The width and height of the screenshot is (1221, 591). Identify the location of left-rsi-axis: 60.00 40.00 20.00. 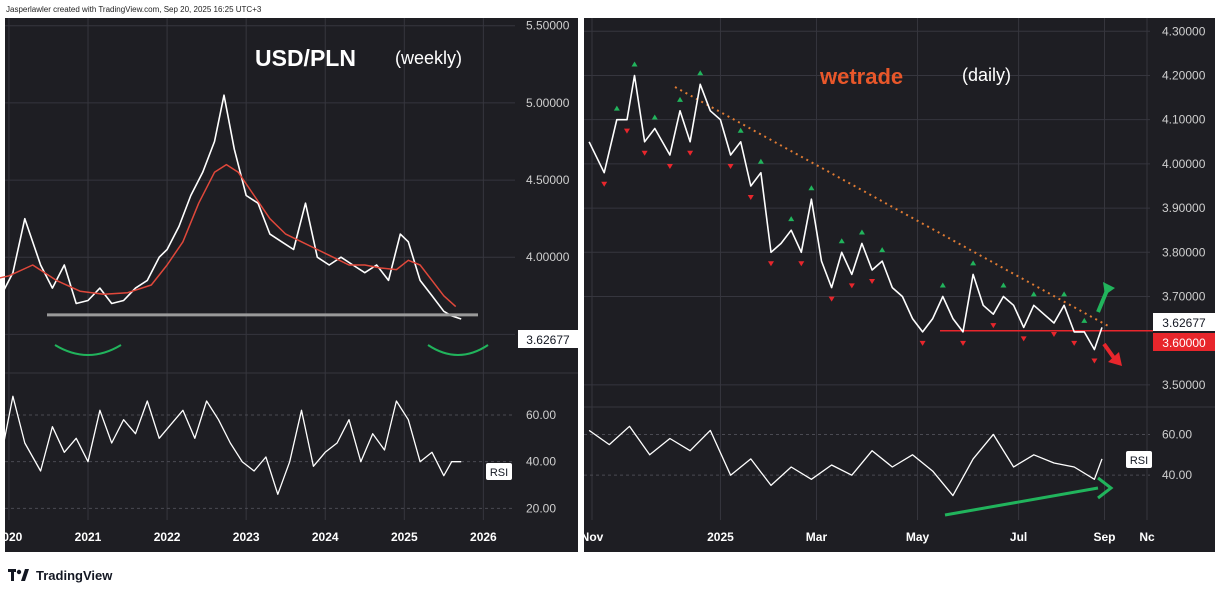
(541, 461).